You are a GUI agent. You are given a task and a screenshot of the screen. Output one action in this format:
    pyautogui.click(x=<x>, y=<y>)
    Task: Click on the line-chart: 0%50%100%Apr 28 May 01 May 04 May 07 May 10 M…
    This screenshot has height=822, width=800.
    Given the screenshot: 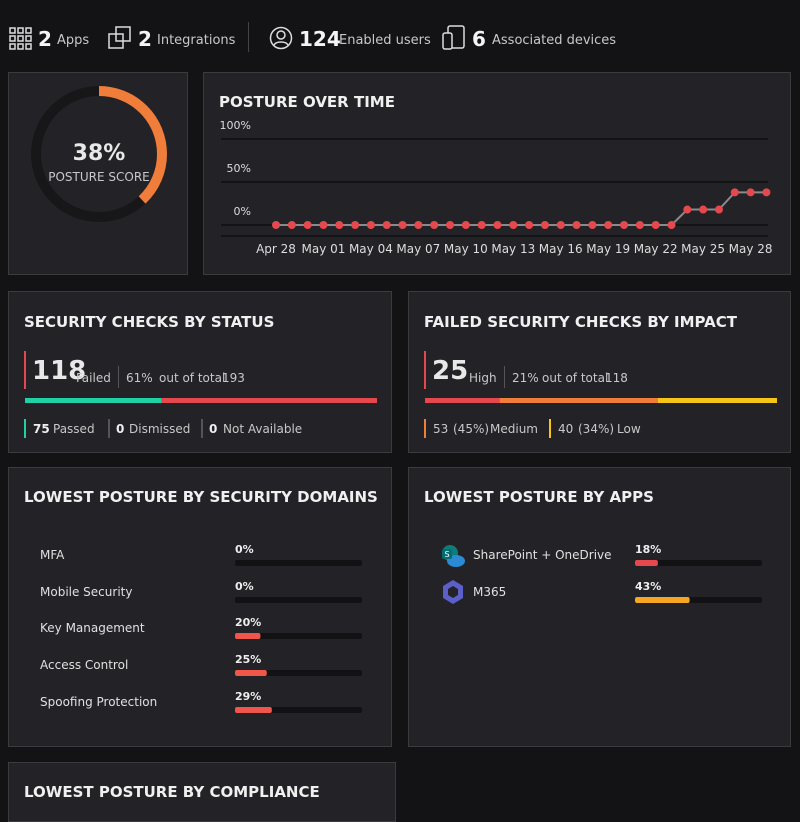 What is the action you would take?
    pyautogui.click(x=496, y=187)
    